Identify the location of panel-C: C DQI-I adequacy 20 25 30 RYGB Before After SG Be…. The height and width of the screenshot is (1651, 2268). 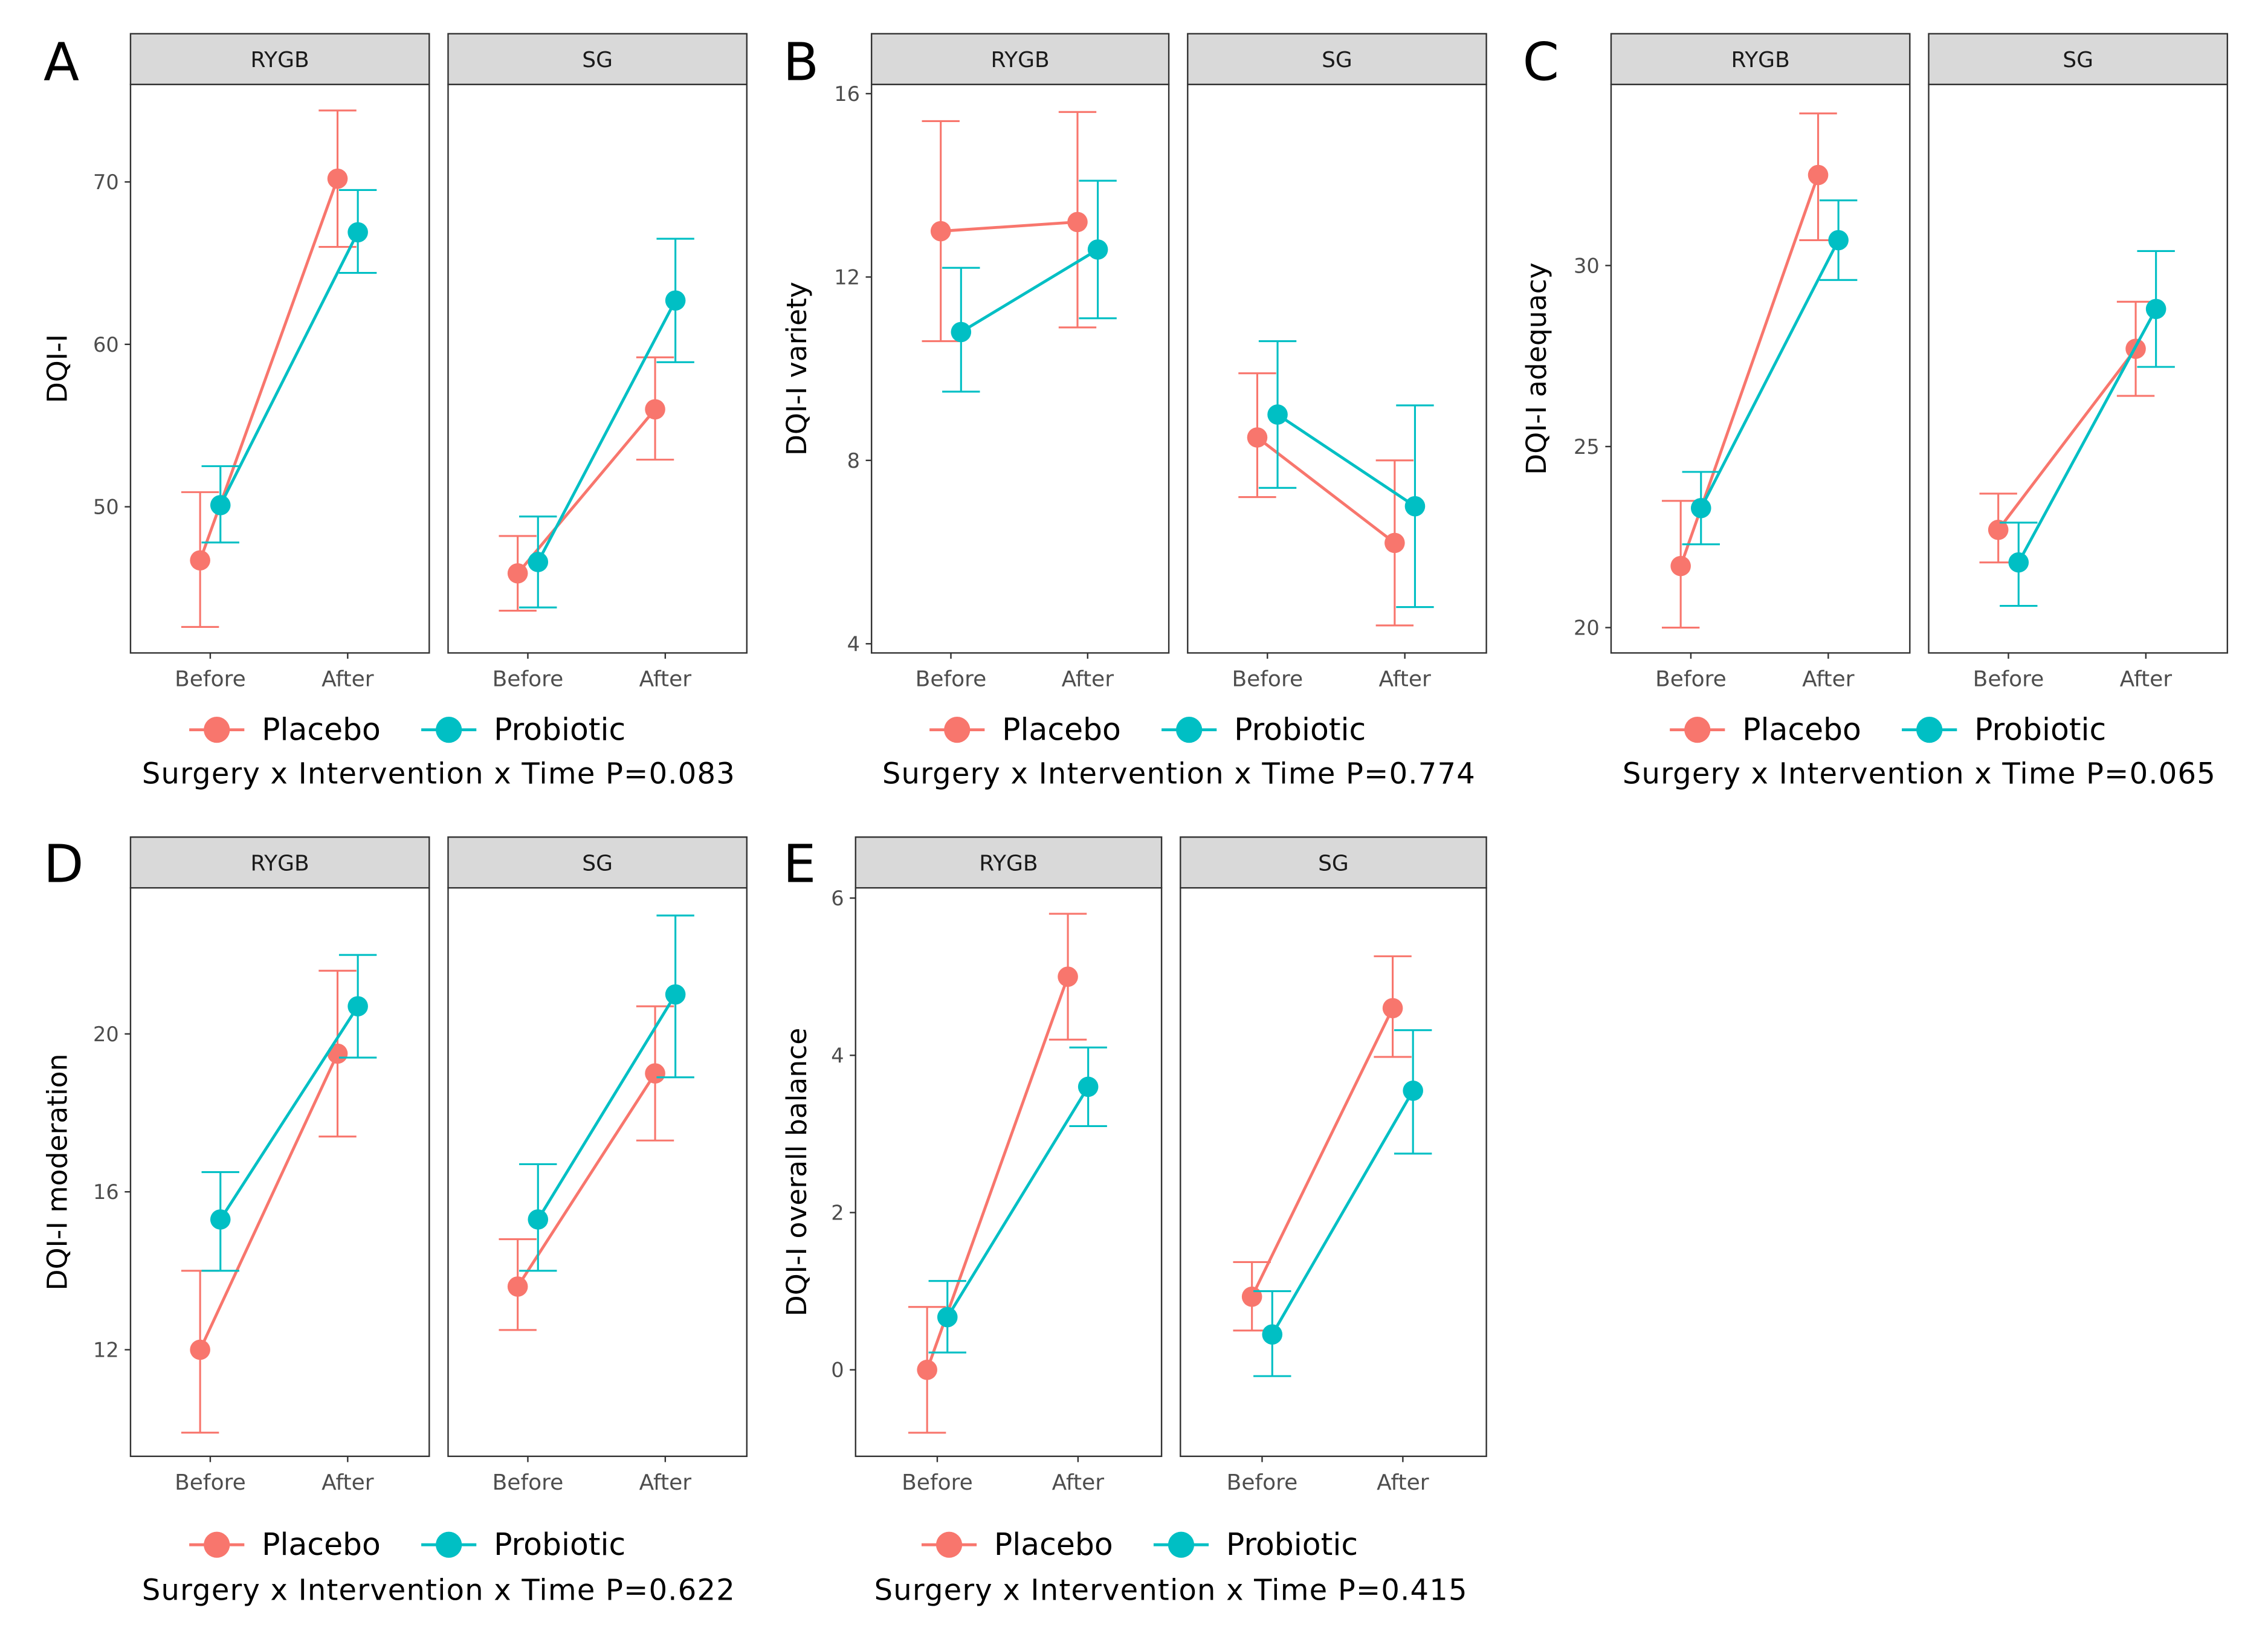
(1874, 411).